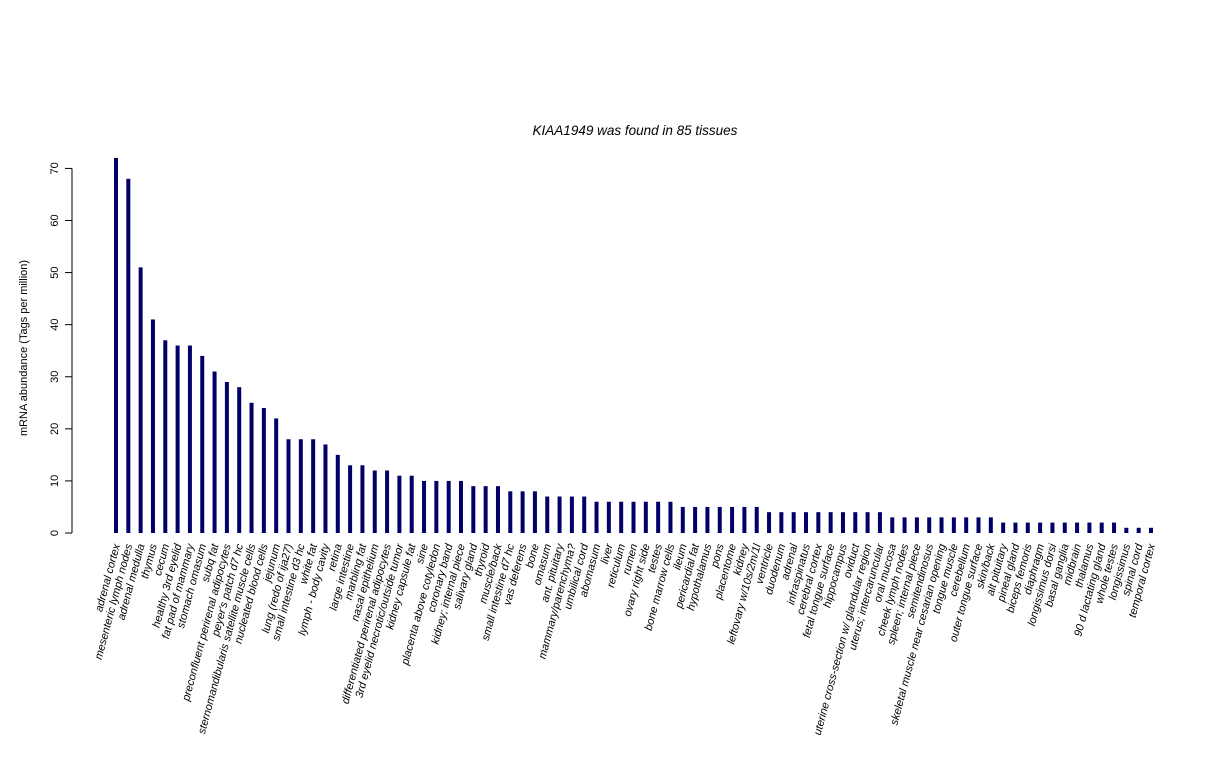 This screenshot has height=768, width=1224. Describe the element at coordinates (422, 554) in the screenshot. I see `category-label: sine` at that location.